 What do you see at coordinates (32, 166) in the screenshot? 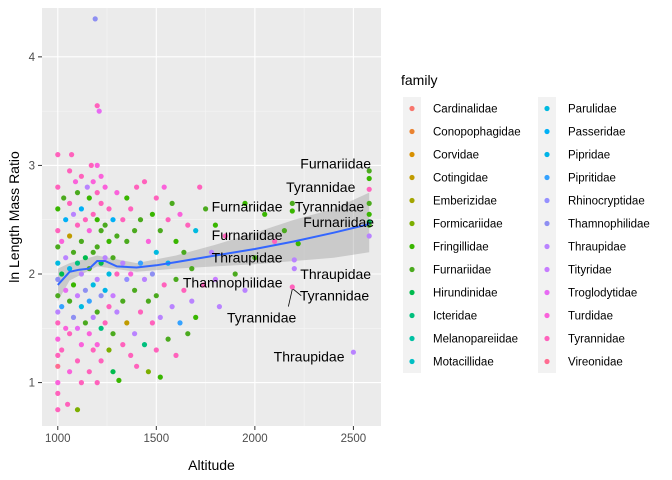
I see `y-tick-label: 3` at bounding box center [32, 166].